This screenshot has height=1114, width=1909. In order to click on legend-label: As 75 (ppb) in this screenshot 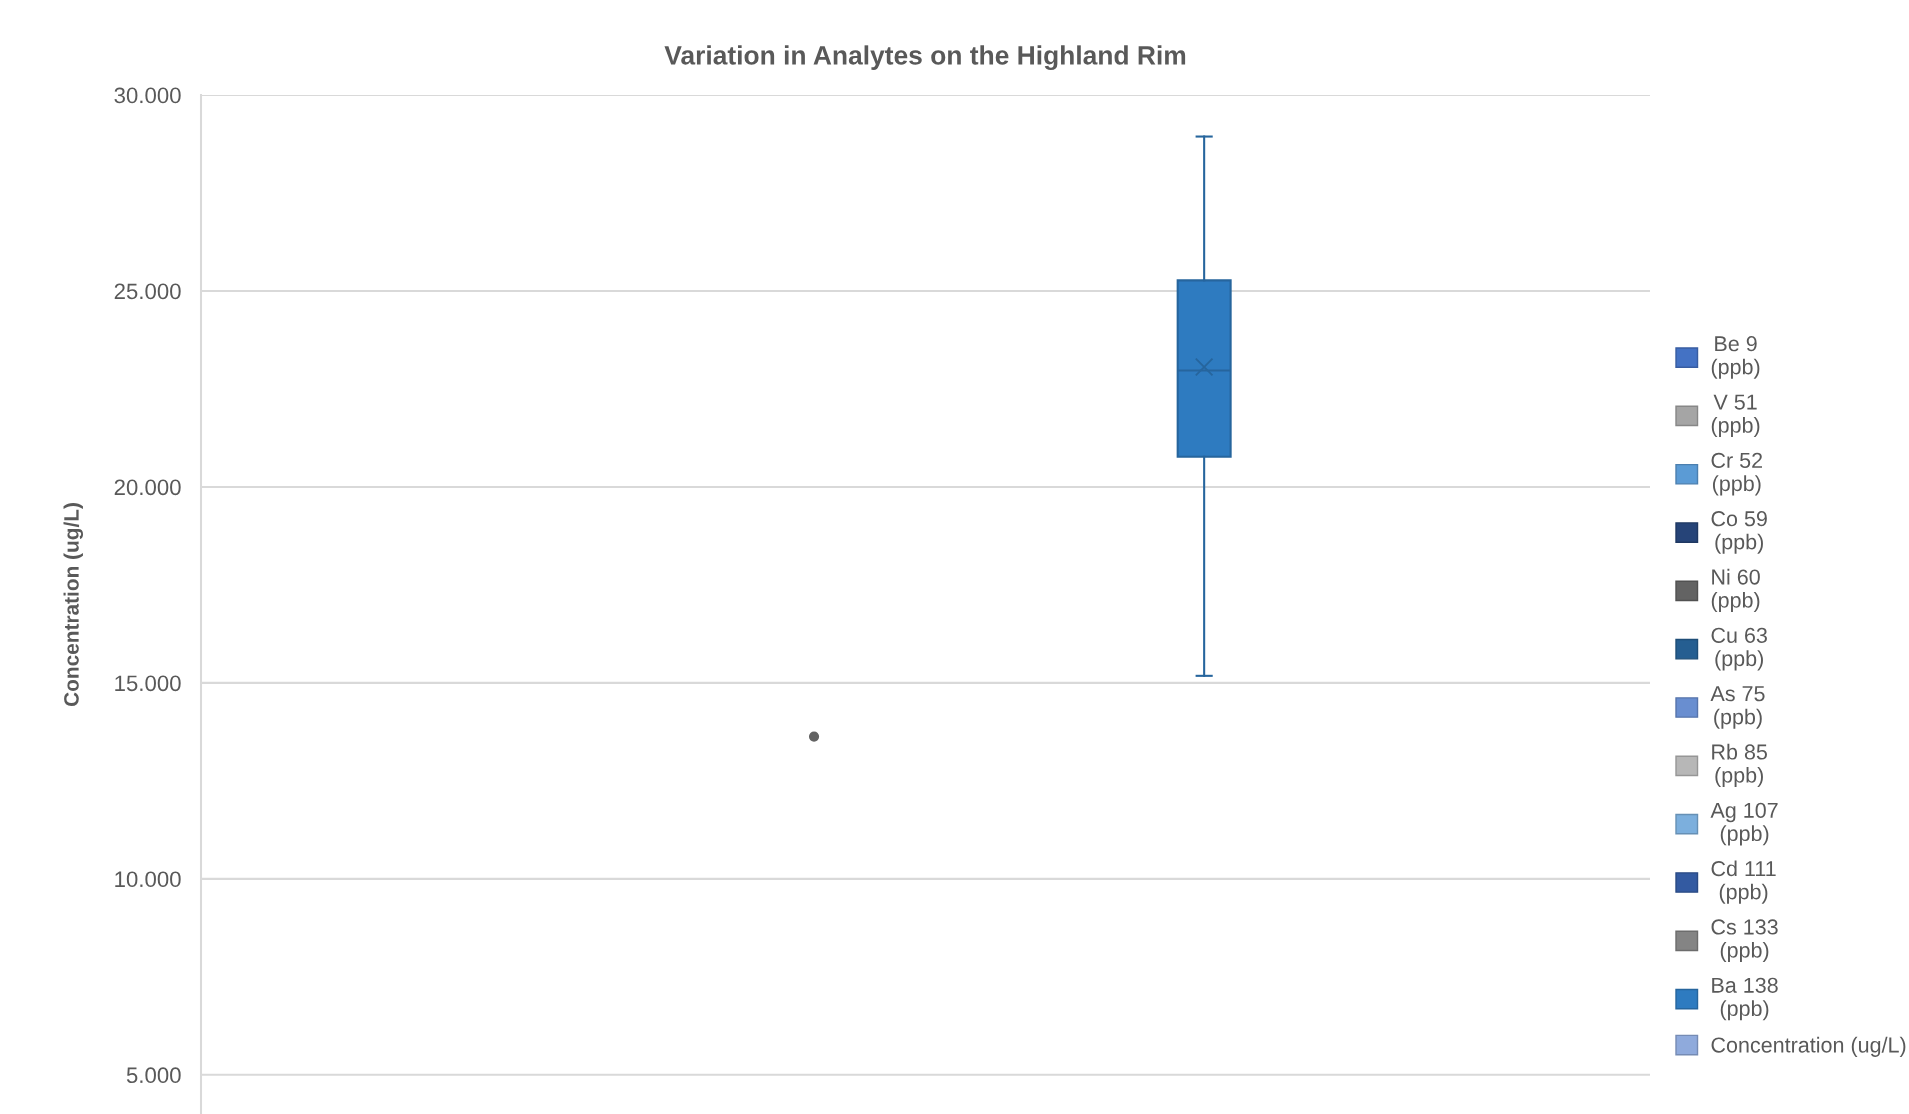, I will do `click(1737, 707)`.